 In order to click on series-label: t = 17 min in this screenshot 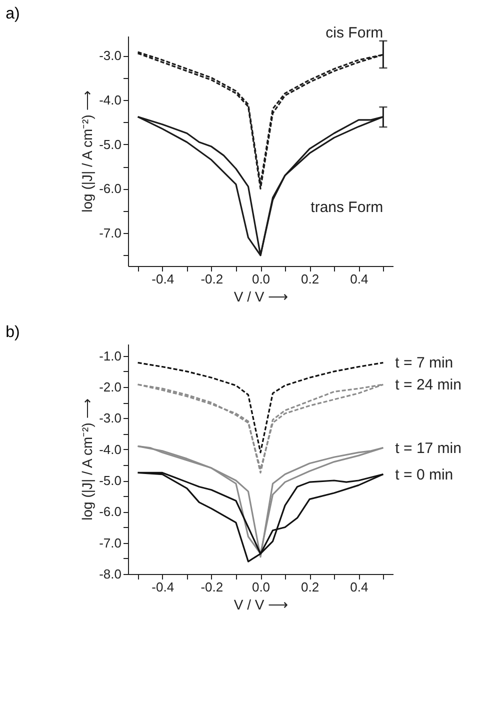, I will do `click(428, 448)`.